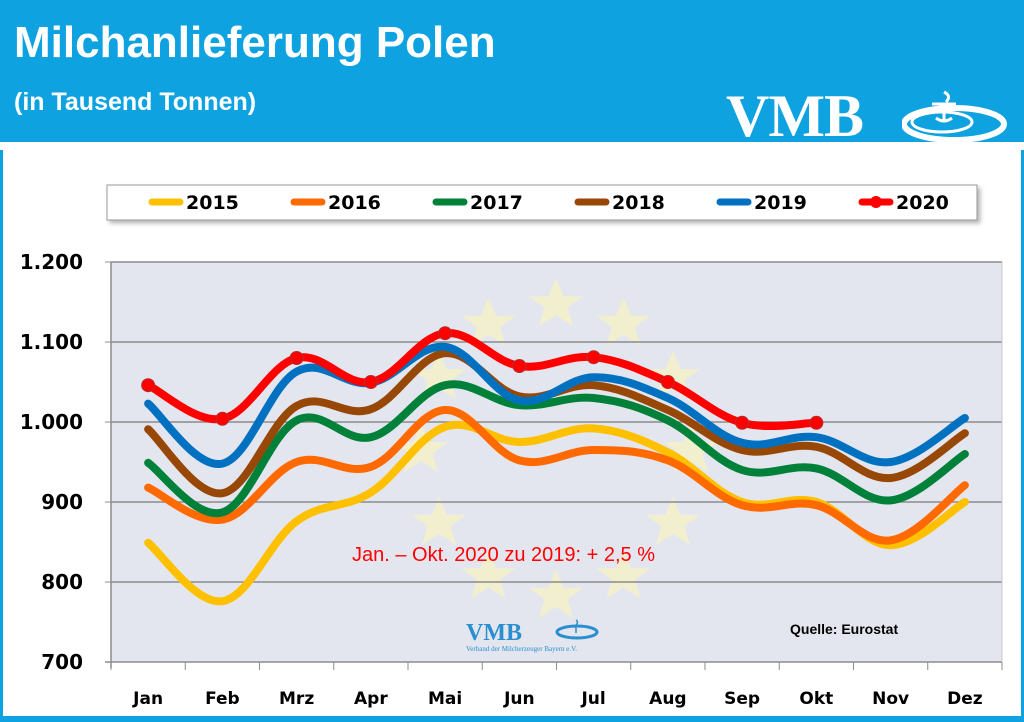  I want to click on source-label: Quelle: Eurostat, so click(844, 629).